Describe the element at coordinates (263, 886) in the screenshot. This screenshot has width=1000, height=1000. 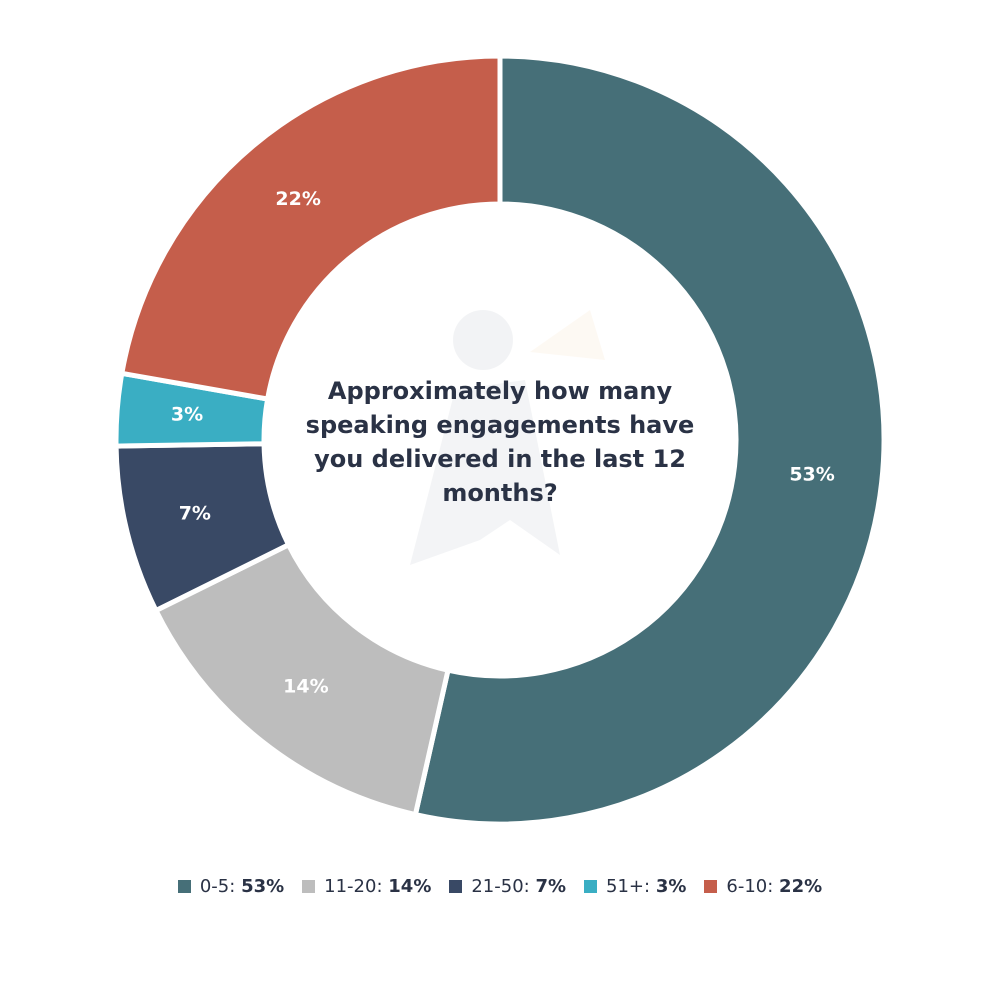
I see `legend-value: 53%` at that location.